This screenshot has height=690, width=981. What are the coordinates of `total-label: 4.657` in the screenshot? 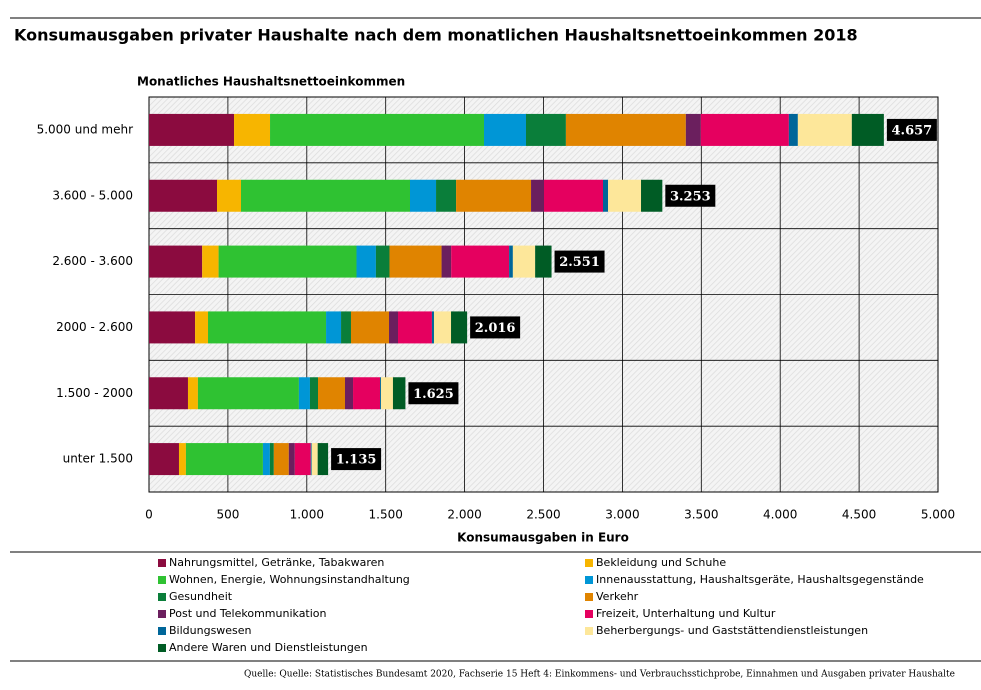 It's located at (912, 130).